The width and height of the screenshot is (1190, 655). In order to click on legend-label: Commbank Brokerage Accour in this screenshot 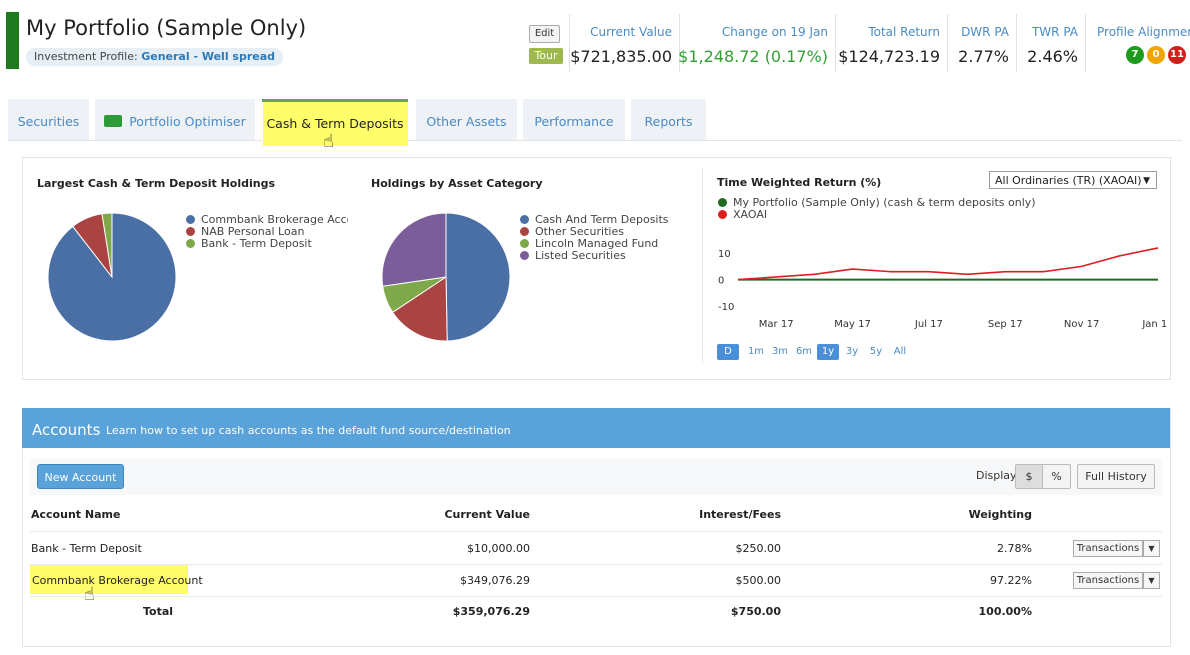, I will do `click(274, 220)`.